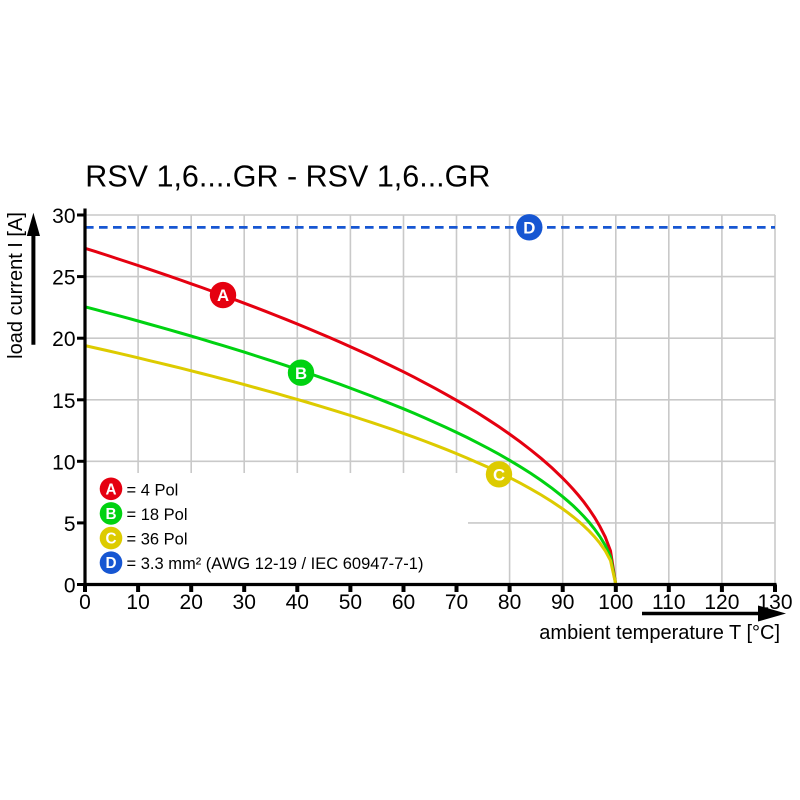 Image resolution: width=800 pixels, height=800 pixels. What do you see at coordinates (562, 602) in the screenshot?
I see `svg-text: 90` at bounding box center [562, 602].